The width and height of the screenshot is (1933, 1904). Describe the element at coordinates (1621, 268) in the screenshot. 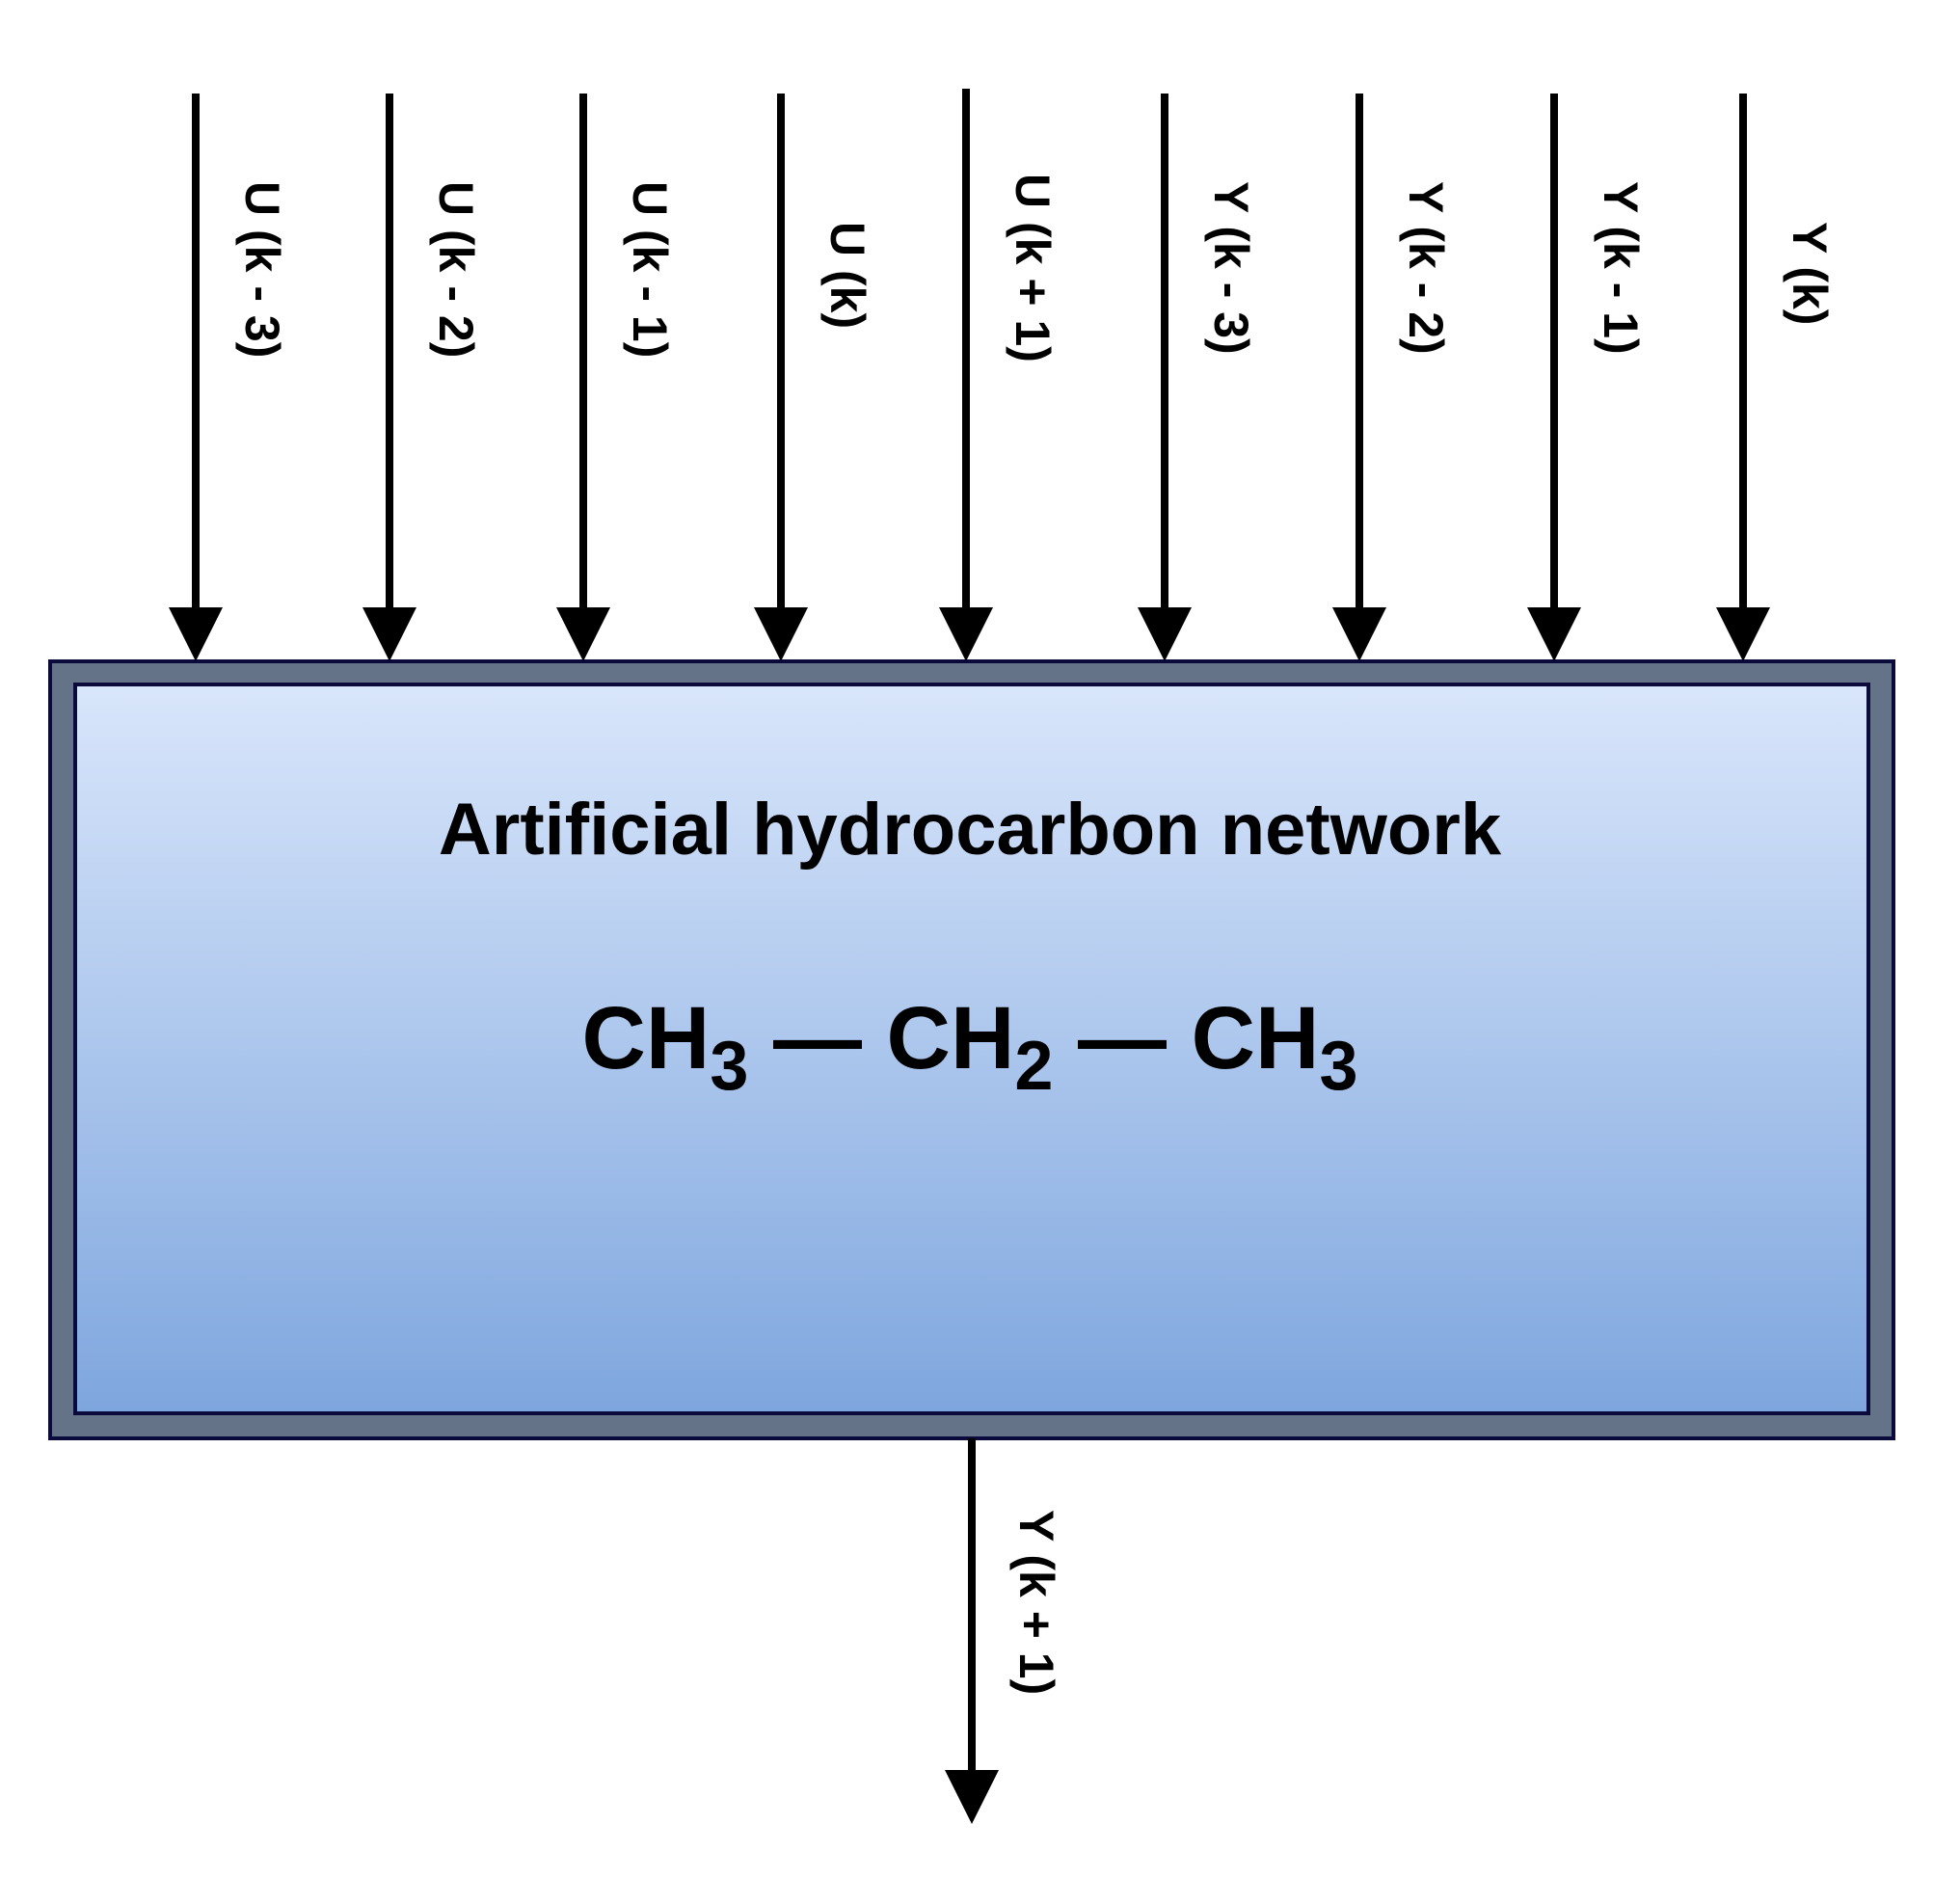

I see `input-label: Y (k - 1)` at that location.